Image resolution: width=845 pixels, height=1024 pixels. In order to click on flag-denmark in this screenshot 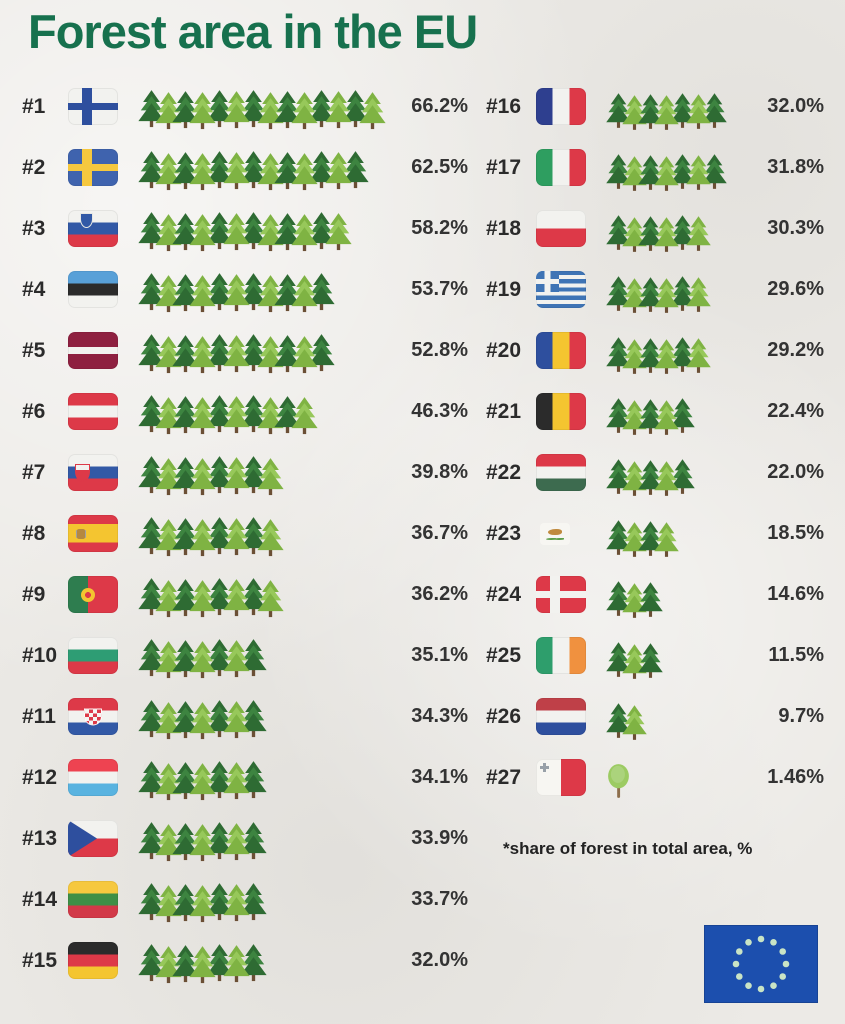, I will do `click(561, 594)`.